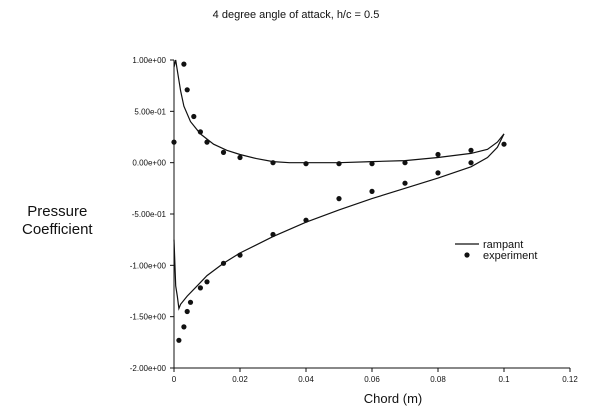 Image resolution: width=592 pixels, height=416 pixels. What do you see at coordinates (149, 163) in the screenshot?
I see `y-tick-label: 0.00e+00` at bounding box center [149, 163].